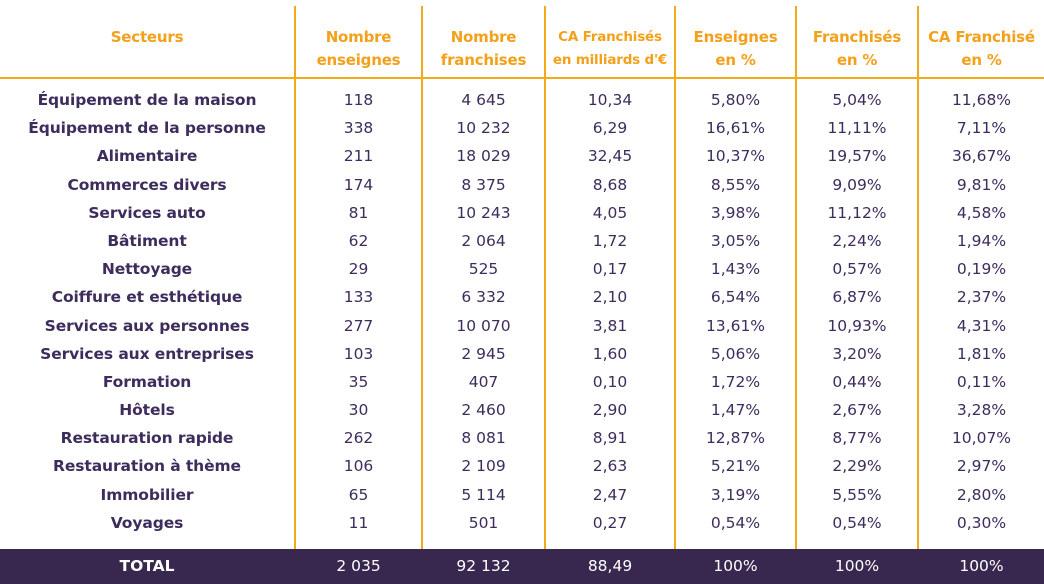  I want to click on cell-ca-franchise-pct: 10,07%, so click(981, 438).